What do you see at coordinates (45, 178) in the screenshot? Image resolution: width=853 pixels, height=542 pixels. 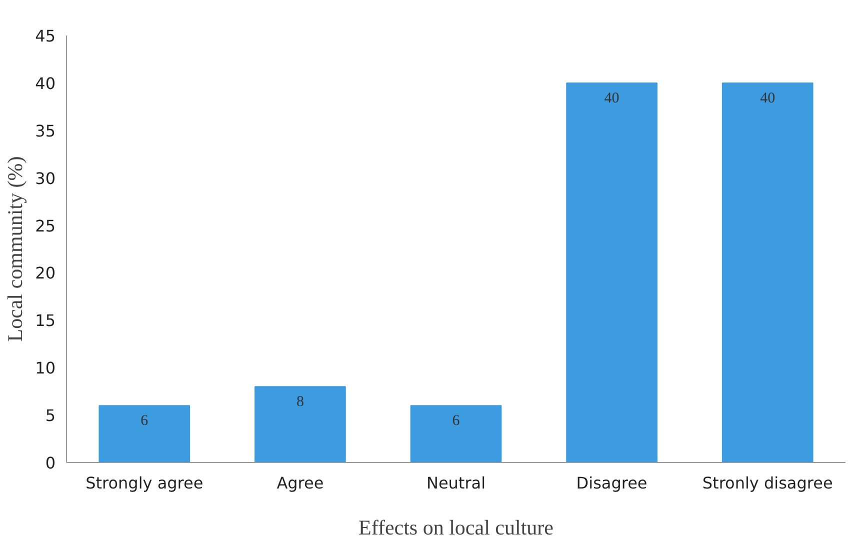 I see `y-tick-label: 30` at bounding box center [45, 178].